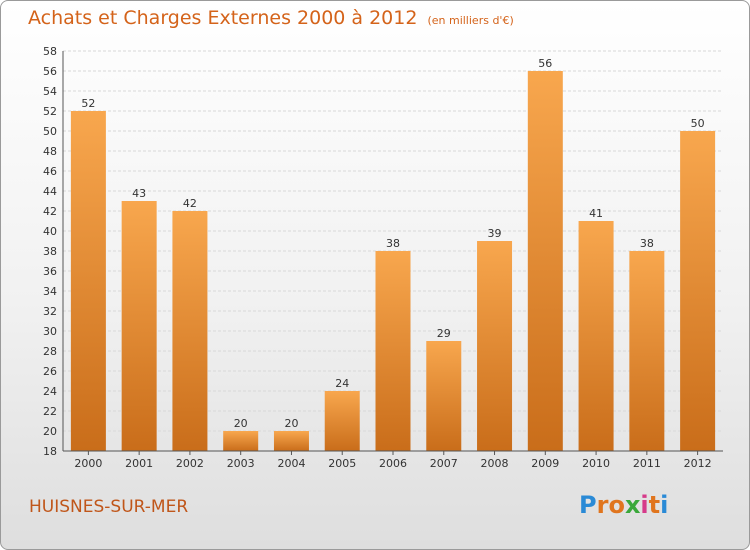  What do you see at coordinates (342, 463) in the screenshot?
I see `x-tick-label: 2005` at bounding box center [342, 463].